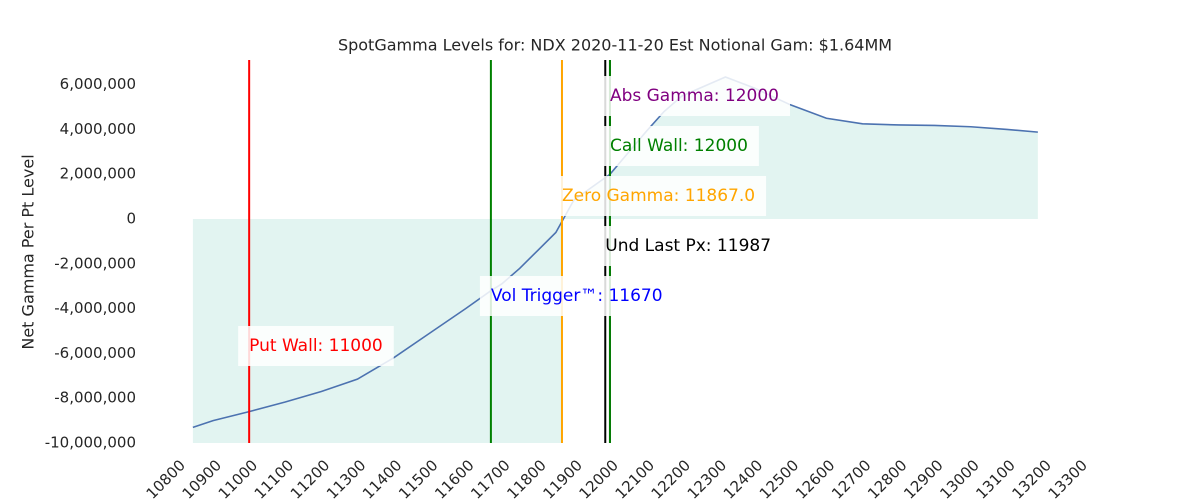 The width and height of the screenshot is (1200, 500). Describe the element at coordinates (95, 398) in the screenshot. I see `y-tick-label: -8,000,000` at that location.